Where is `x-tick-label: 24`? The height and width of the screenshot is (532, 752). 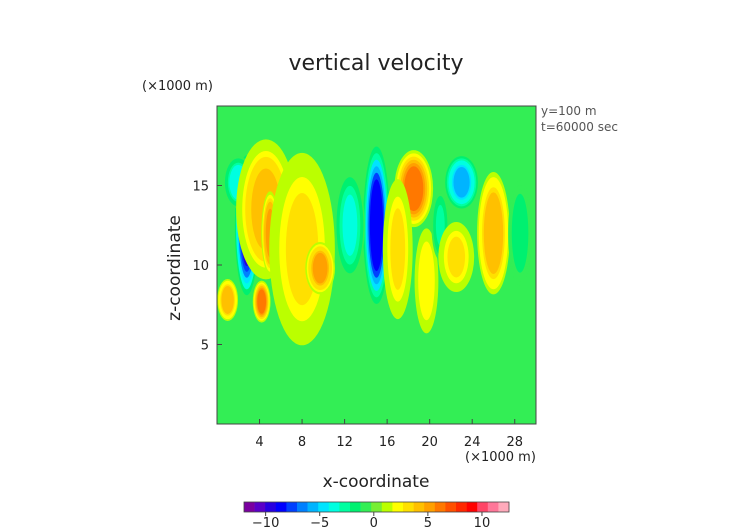
x-tick-label: 24 is located at coordinates (472, 442).